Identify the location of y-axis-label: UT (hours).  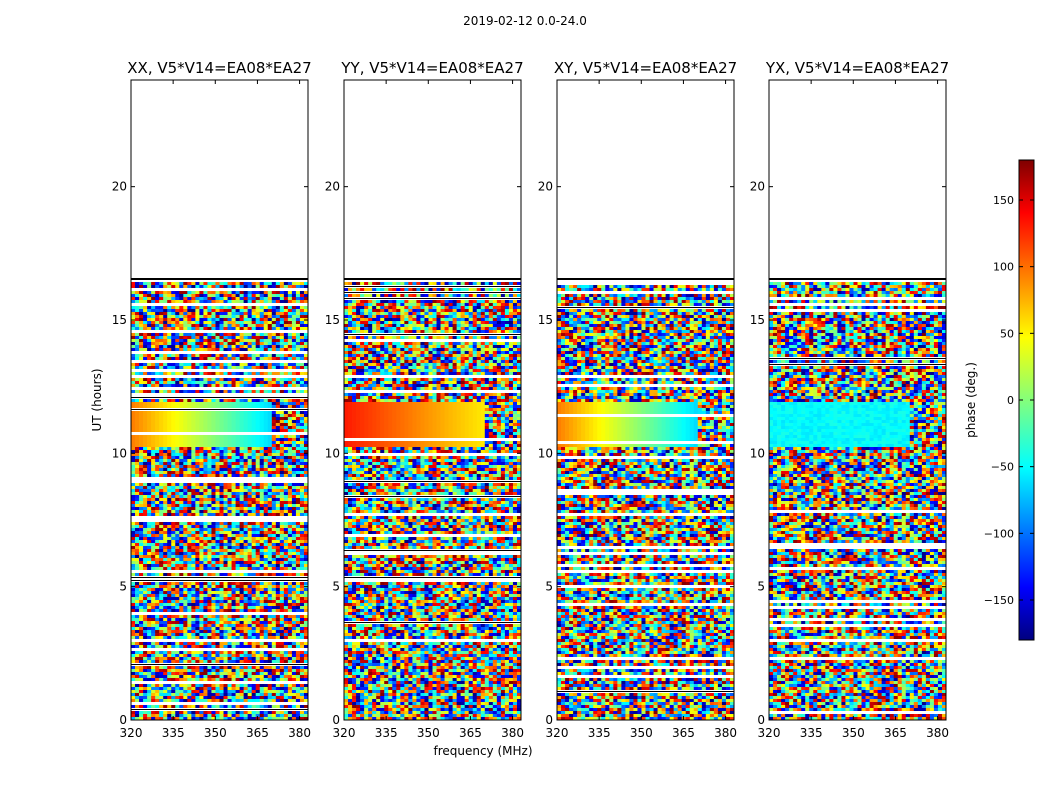
(97, 399).